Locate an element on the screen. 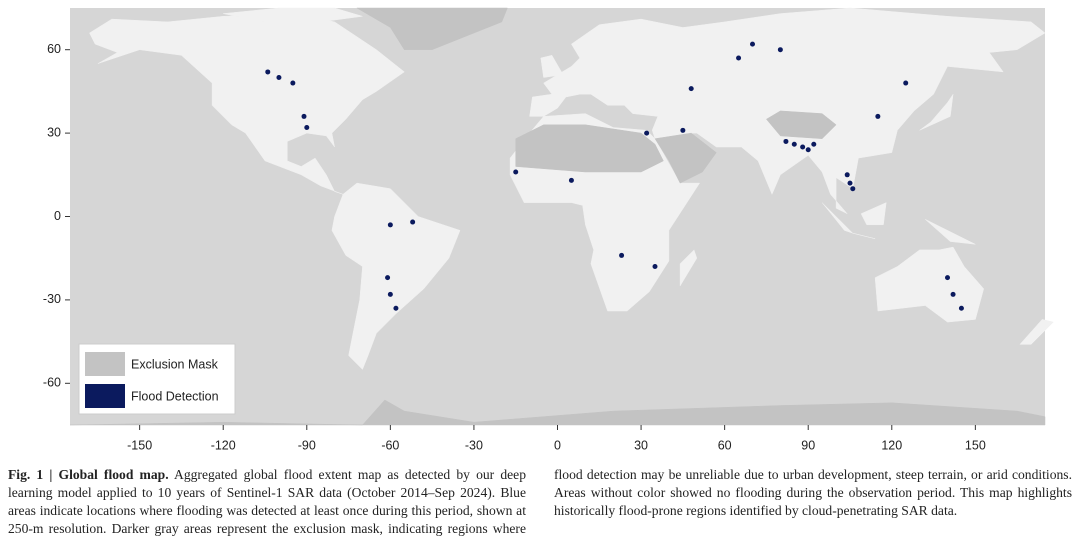  x-tick-label: 120 is located at coordinates (891, 445).